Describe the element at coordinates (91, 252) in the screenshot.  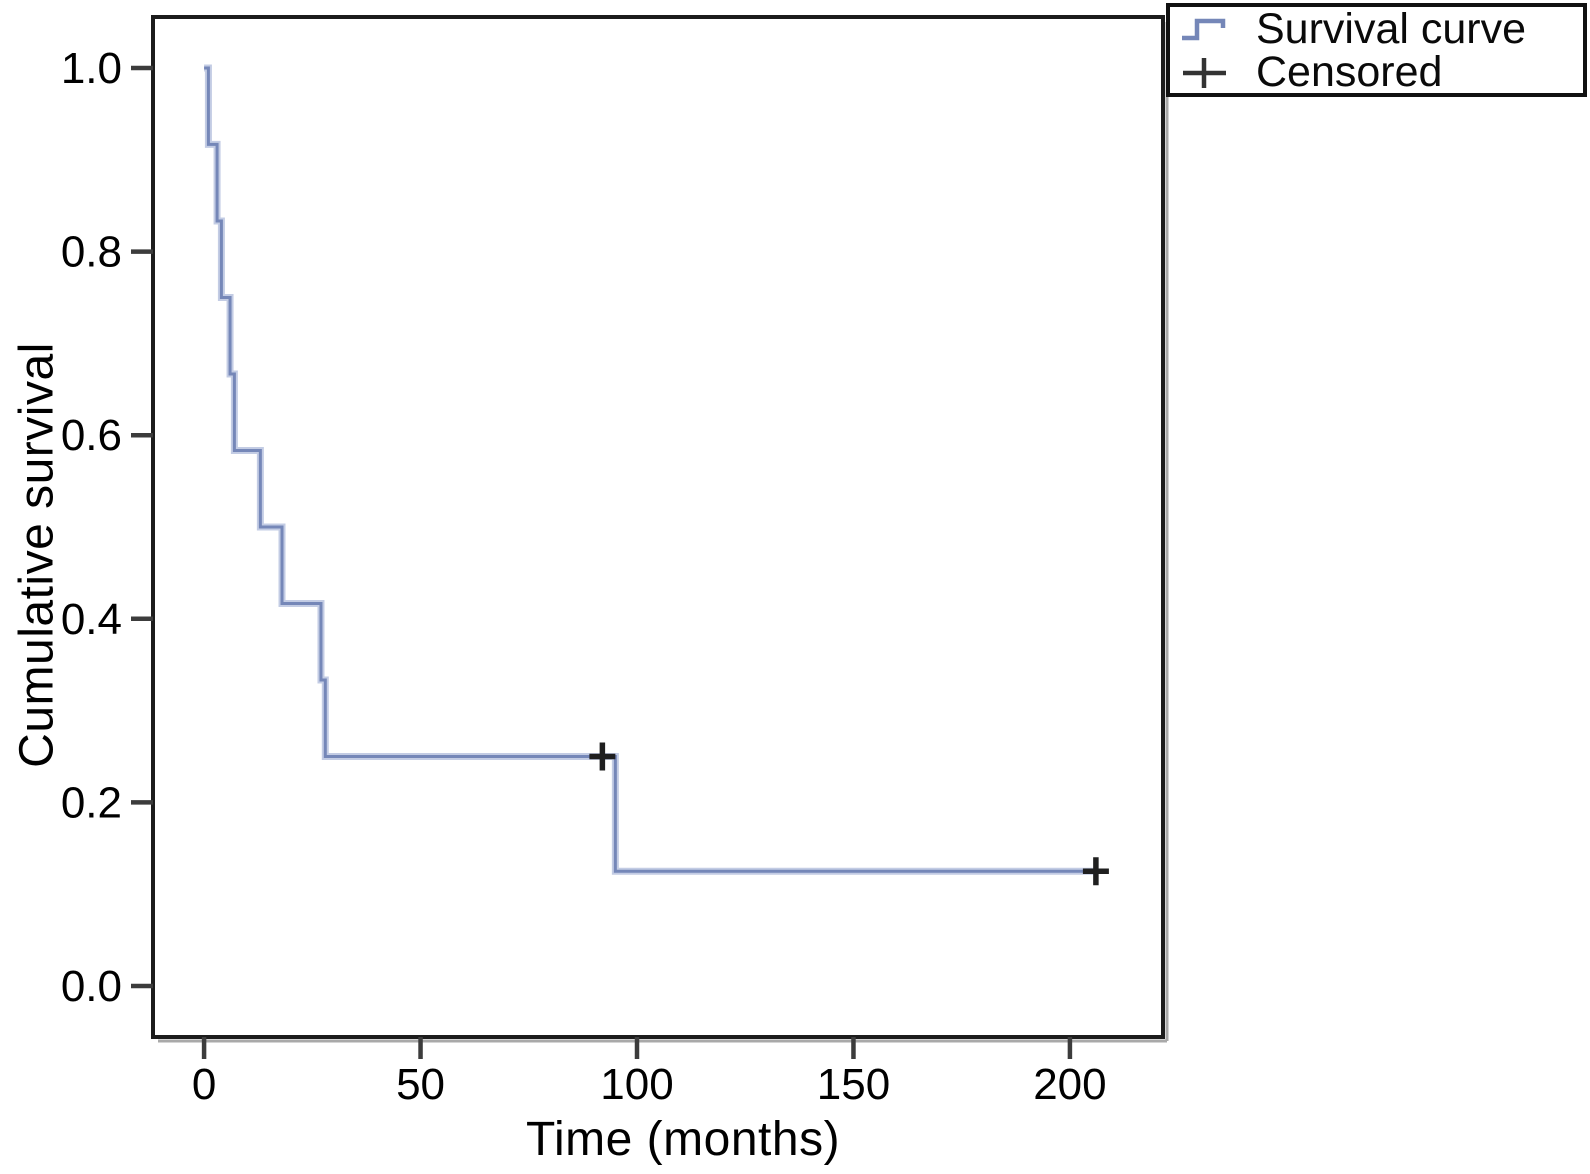
I see `y-tick-label: 0.8` at that location.